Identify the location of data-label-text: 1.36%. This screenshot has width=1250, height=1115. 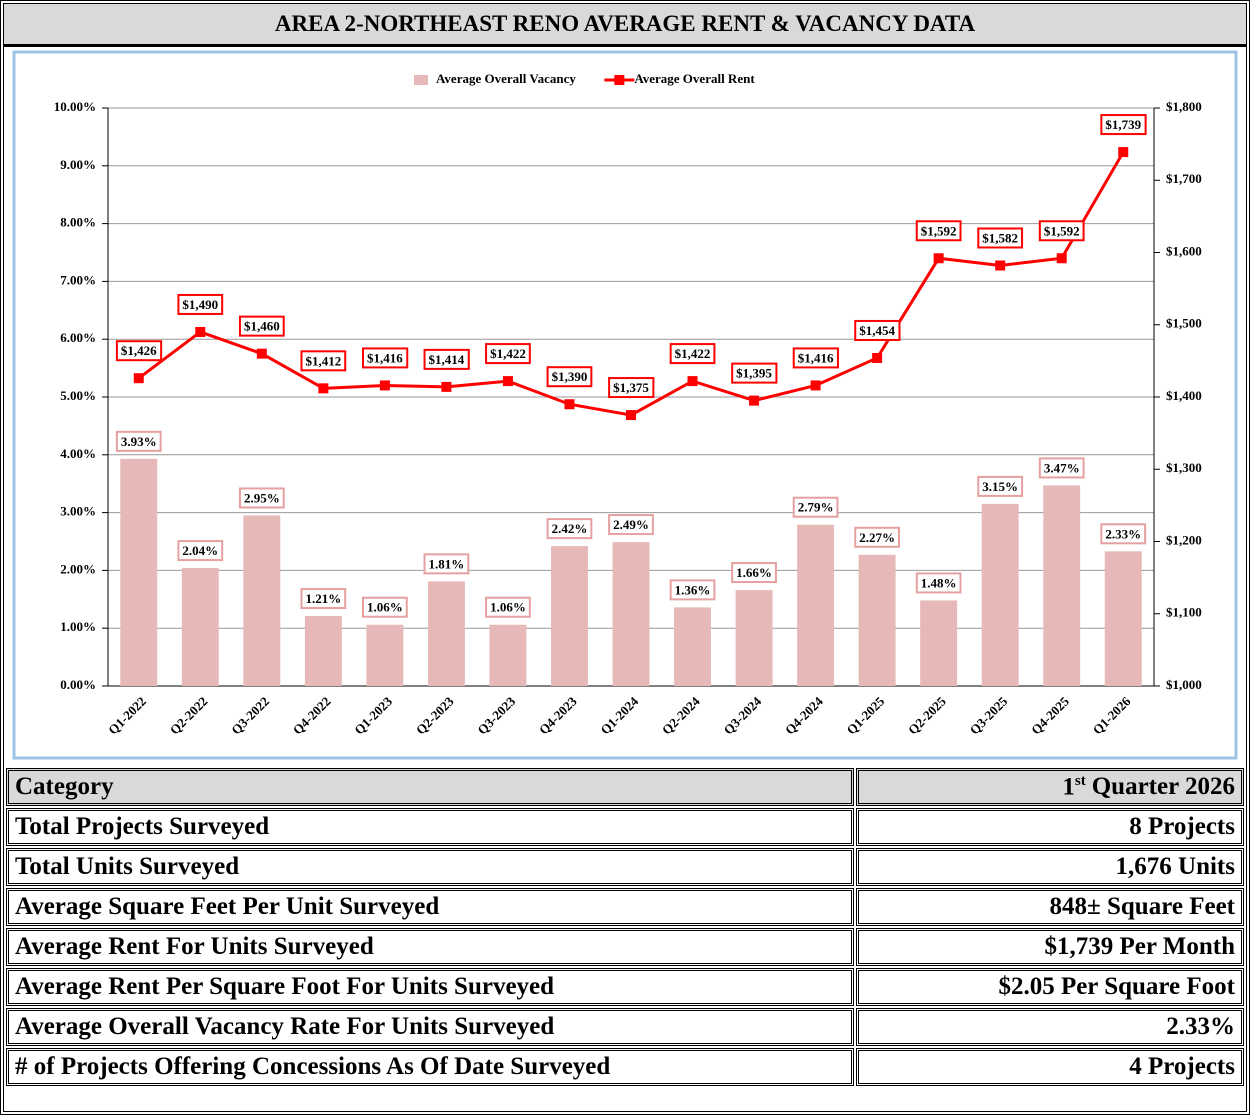
(693, 589).